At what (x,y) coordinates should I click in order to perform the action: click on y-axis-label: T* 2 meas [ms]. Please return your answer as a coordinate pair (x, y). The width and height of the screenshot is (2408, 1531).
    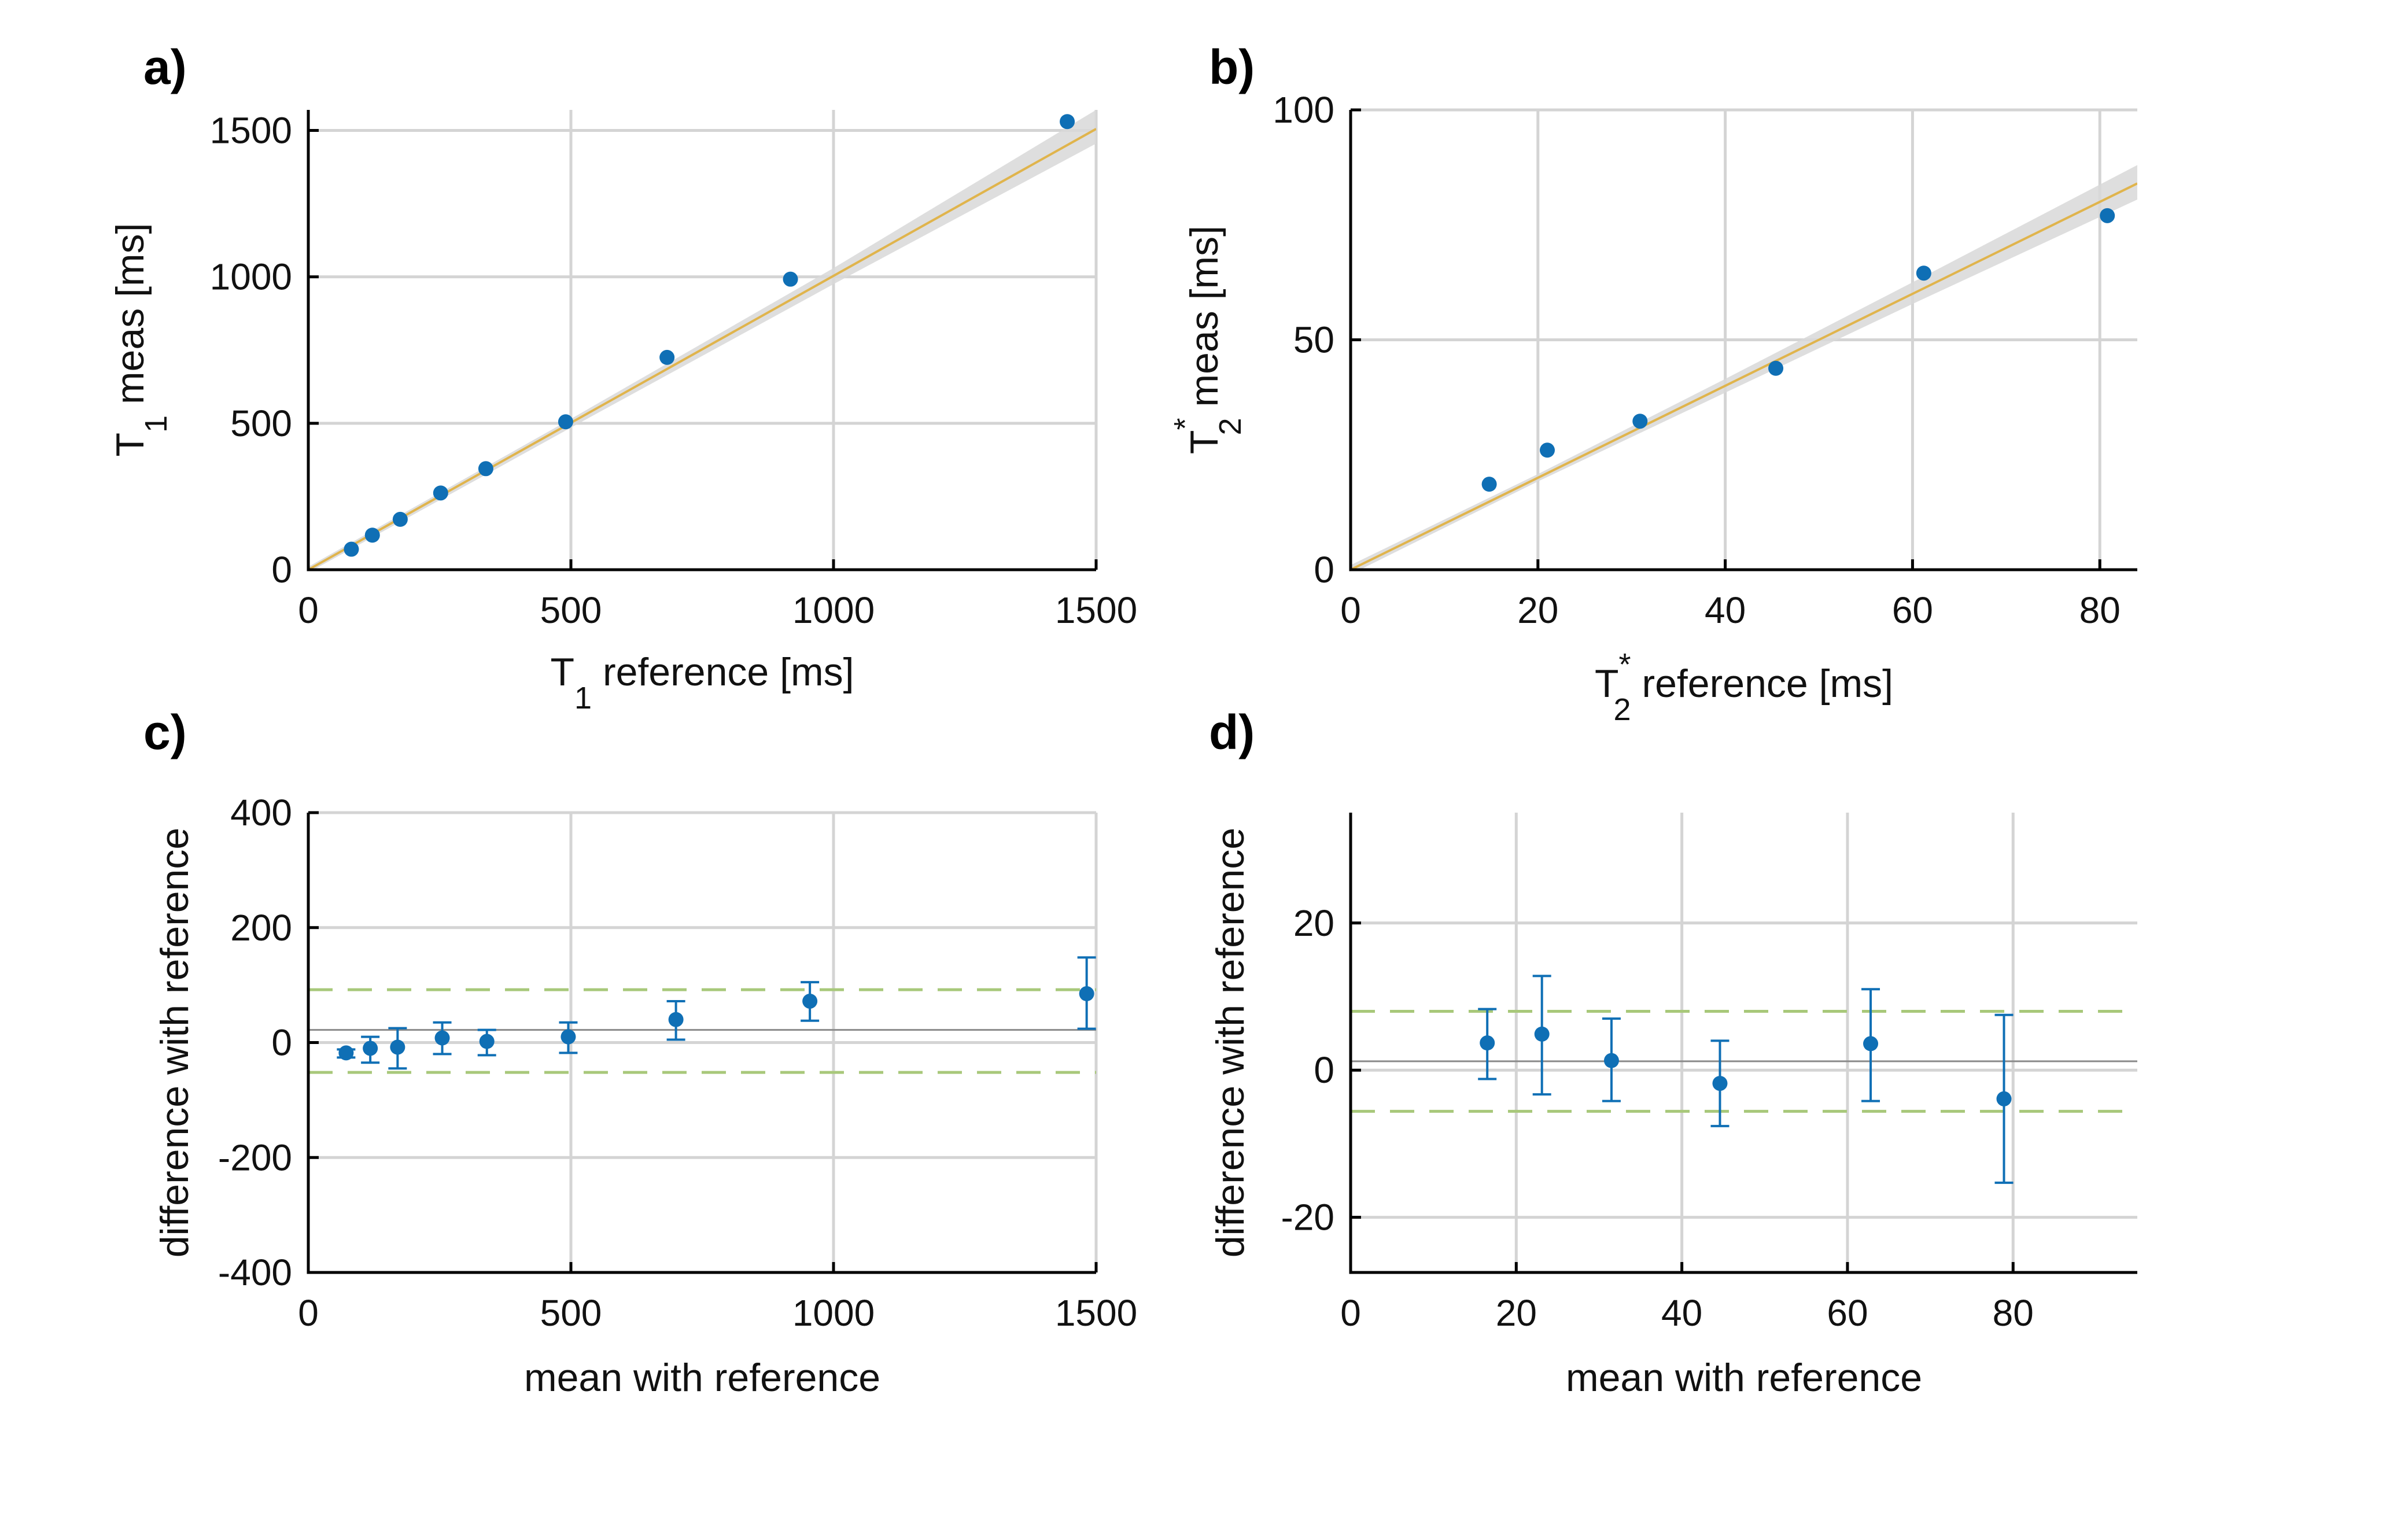
    Looking at the image, I should click on (1208, 340).